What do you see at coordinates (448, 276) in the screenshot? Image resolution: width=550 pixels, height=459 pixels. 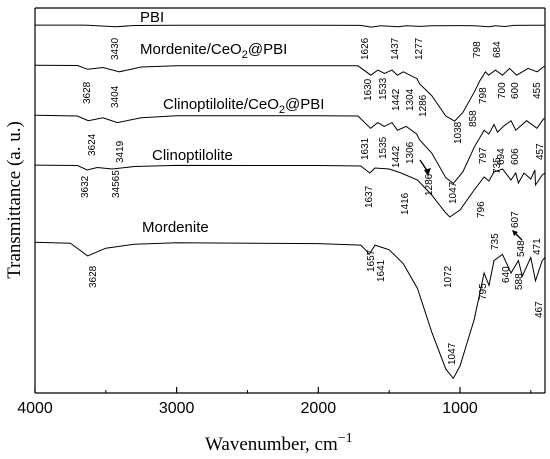 I see `peak-label-1072: 1072` at bounding box center [448, 276].